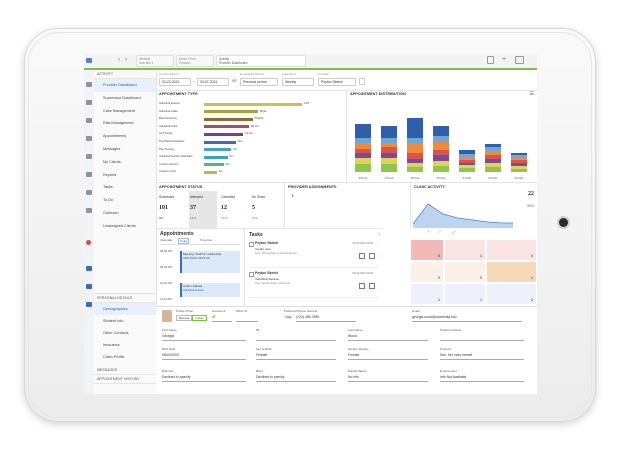 Image resolution: width=620 pixels, height=451 pixels. Describe the element at coordinates (113, 321) in the screenshot. I see `personal-details-item: Student Info` at that location.